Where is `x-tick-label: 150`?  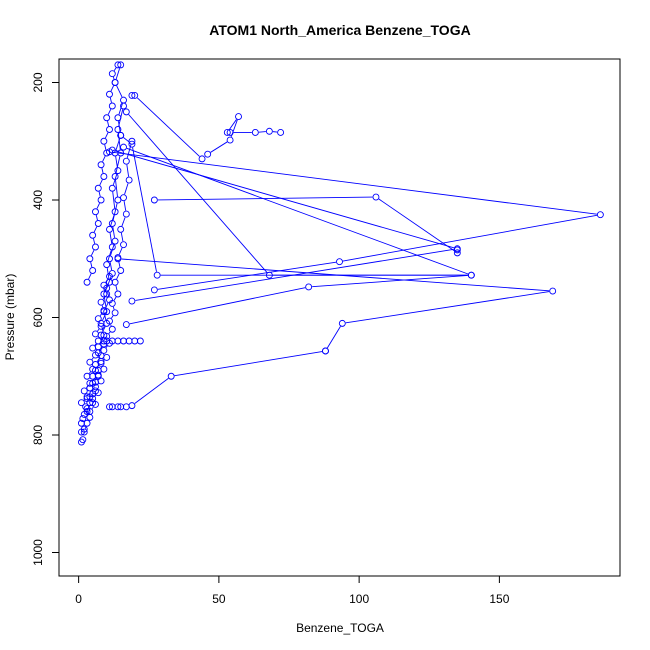
x-tick-label: 150 is located at coordinates (499, 599).